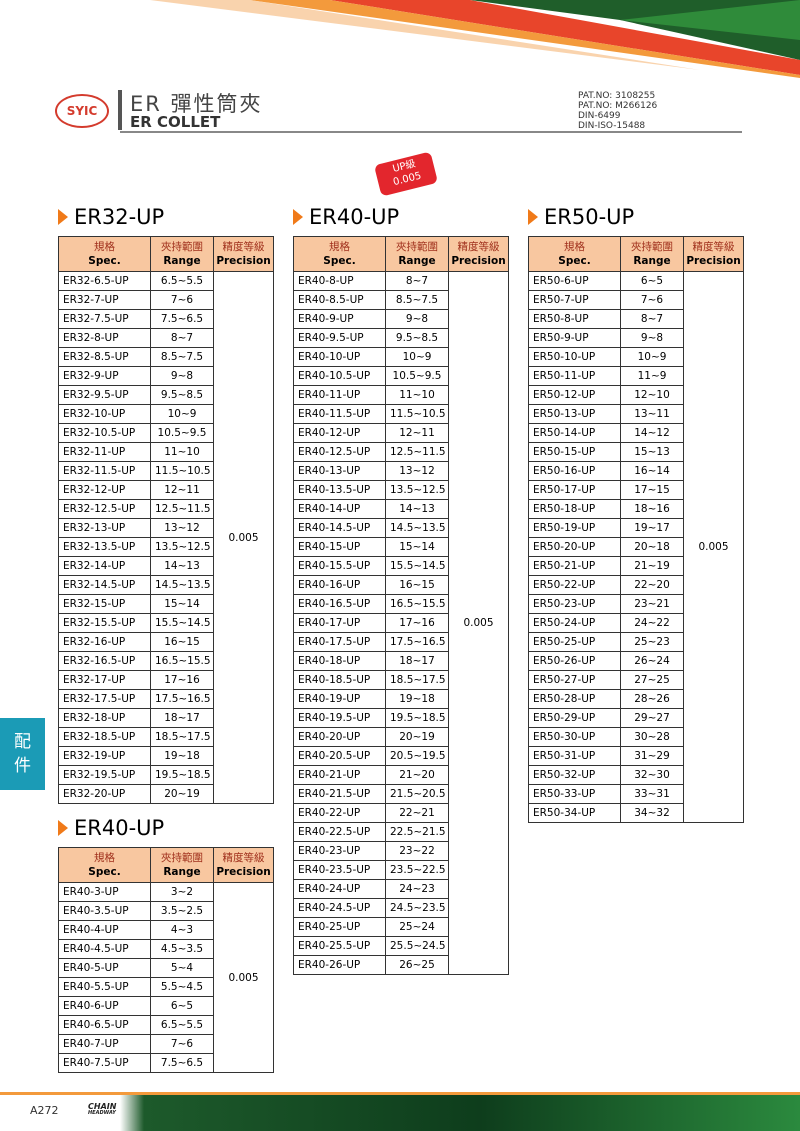 This screenshot has height=1131, width=800. I want to click on header-en: Range, so click(652, 261).